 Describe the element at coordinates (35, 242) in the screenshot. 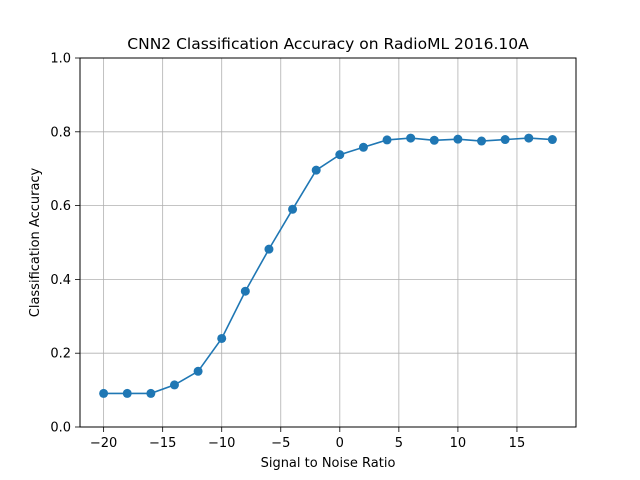

I see `y-axis-label: Classification Accuracy` at that location.